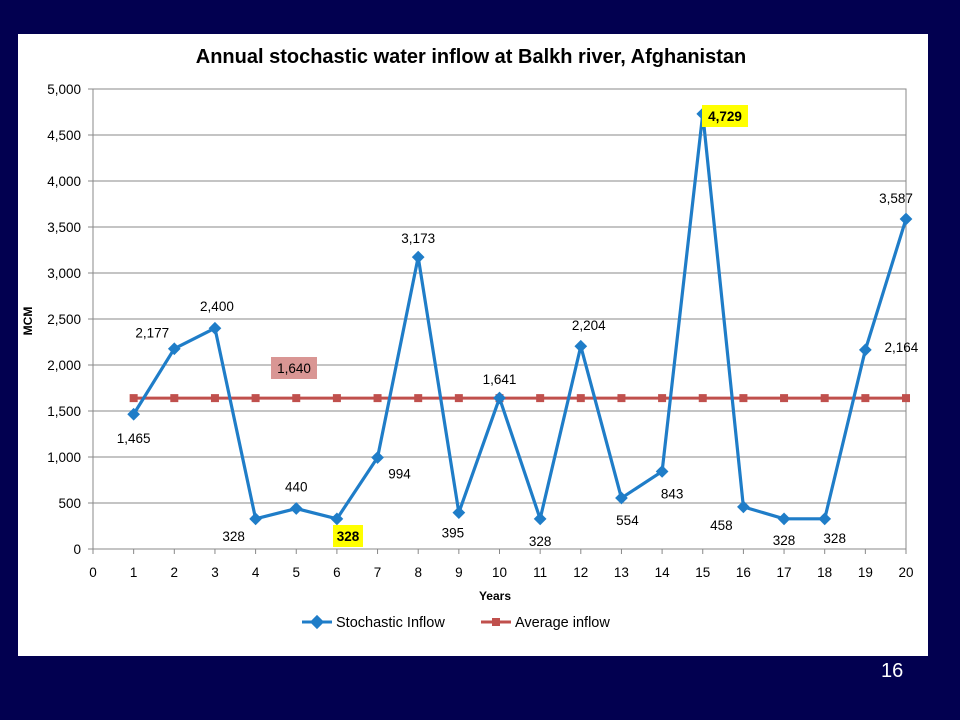 The image size is (960, 720). Describe the element at coordinates (418, 572) in the screenshot. I see `x-tick-label: 8` at that location.